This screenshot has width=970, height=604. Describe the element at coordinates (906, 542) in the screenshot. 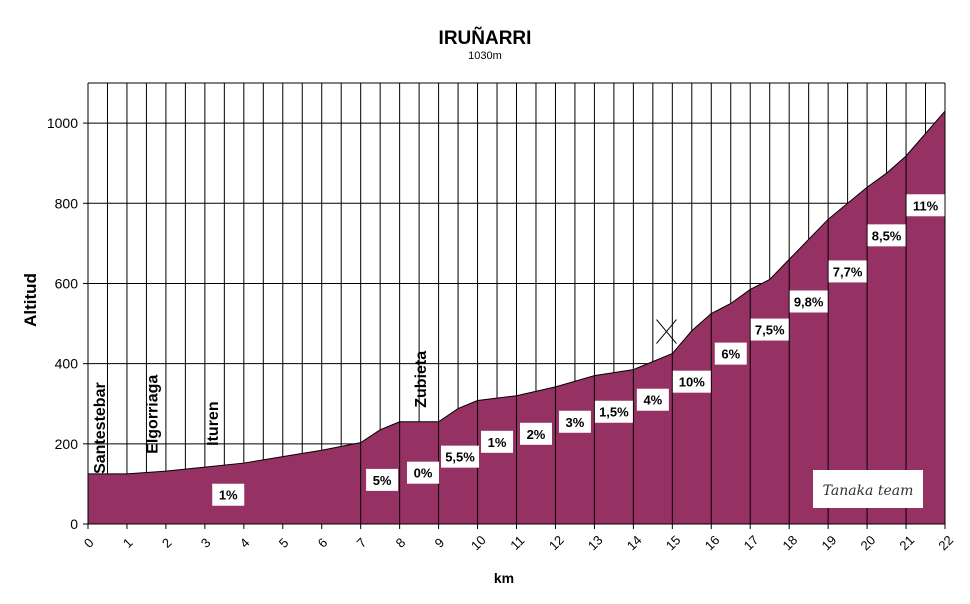

I see `x-tick-label: 21` at that location.